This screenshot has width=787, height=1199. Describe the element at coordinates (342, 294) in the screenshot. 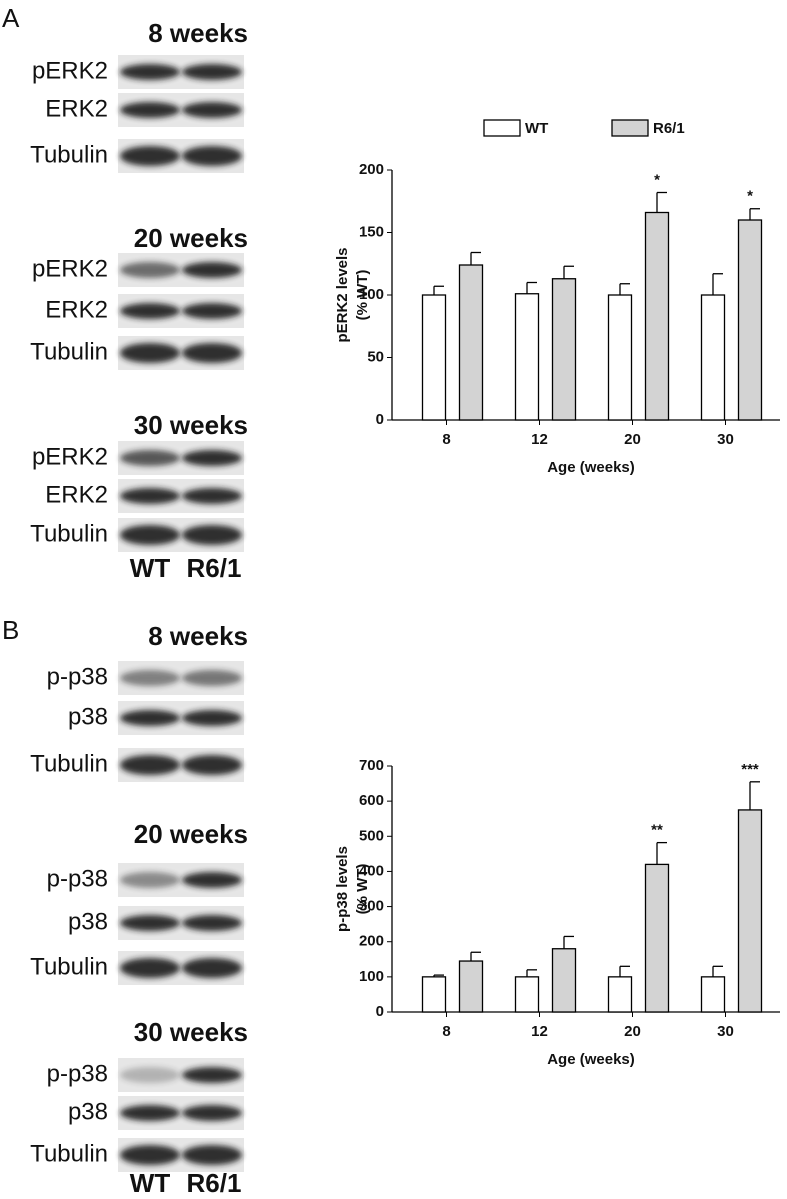

I see `y-axis-label: pERK2 levels` at that location.